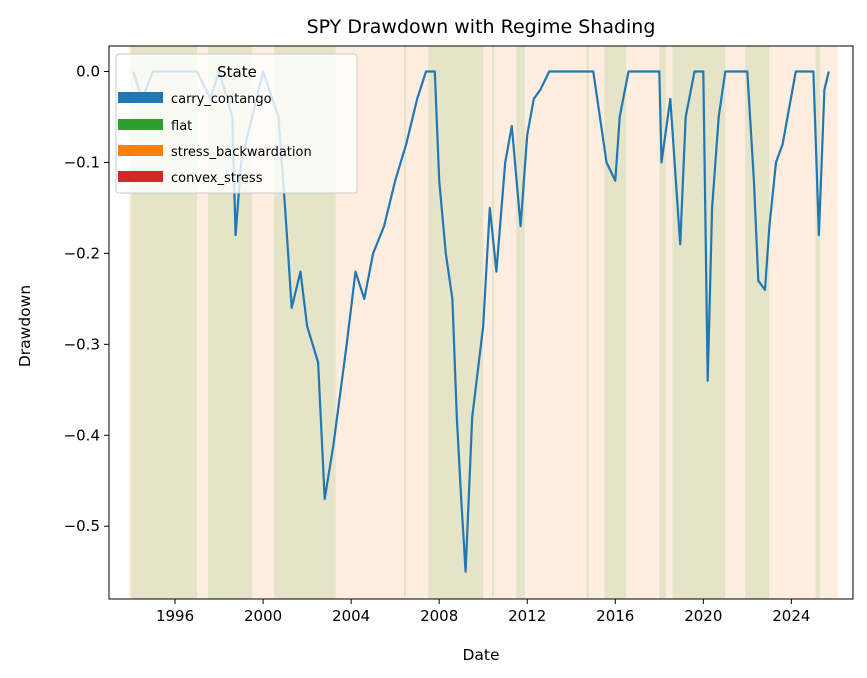  What do you see at coordinates (82, 162) in the screenshot?
I see `y-tick-label: −0.1` at bounding box center [82, 162].